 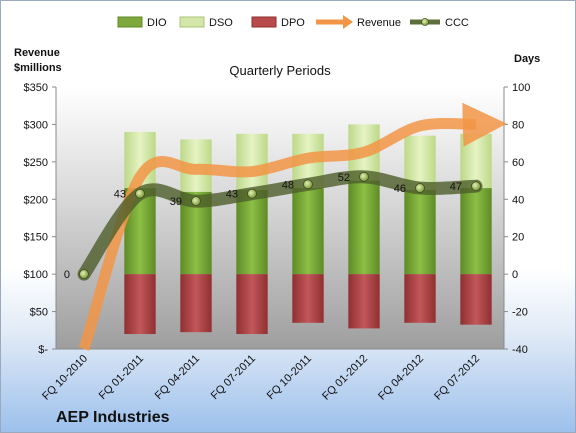 What do you see at coordinates (121, 377) in the screenshot?
I see `x-tick-label: FQ 01-2011` at bounding box center [121, 377].